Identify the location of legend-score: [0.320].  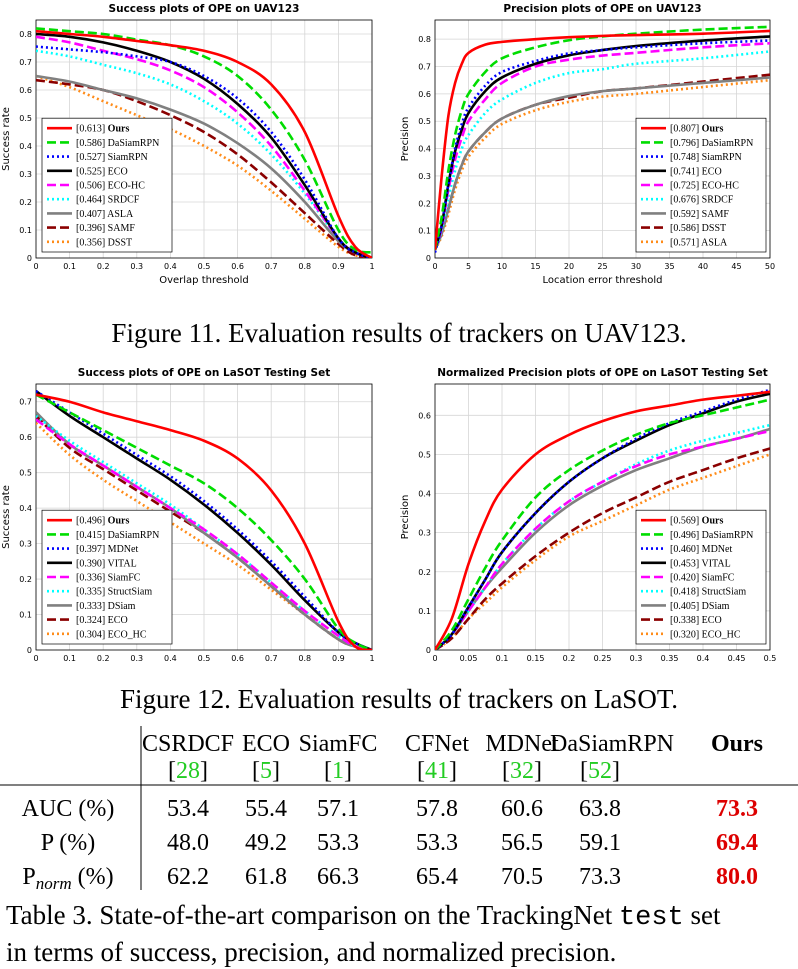
(686, 634).